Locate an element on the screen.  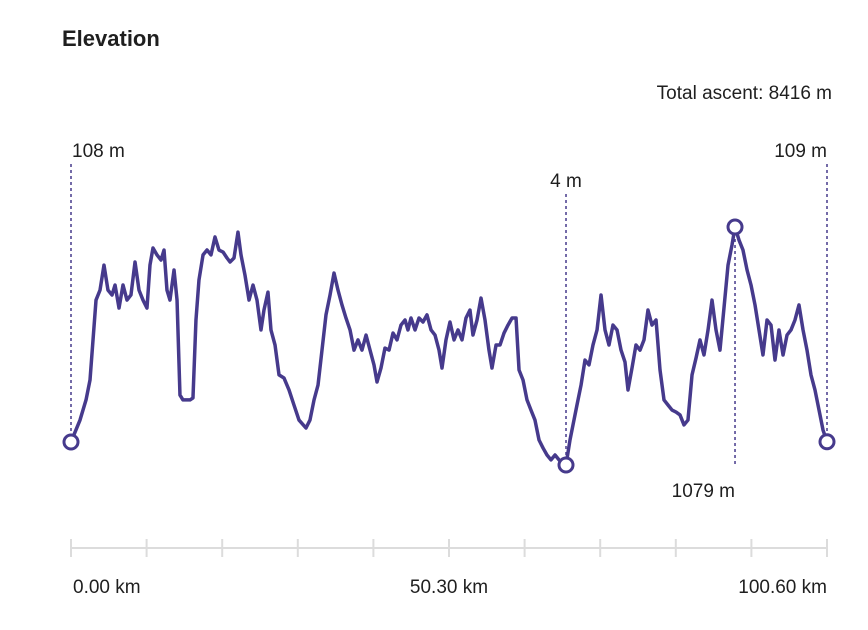
x-tick-label: 0.00 km is located at coordinates (107, 587).